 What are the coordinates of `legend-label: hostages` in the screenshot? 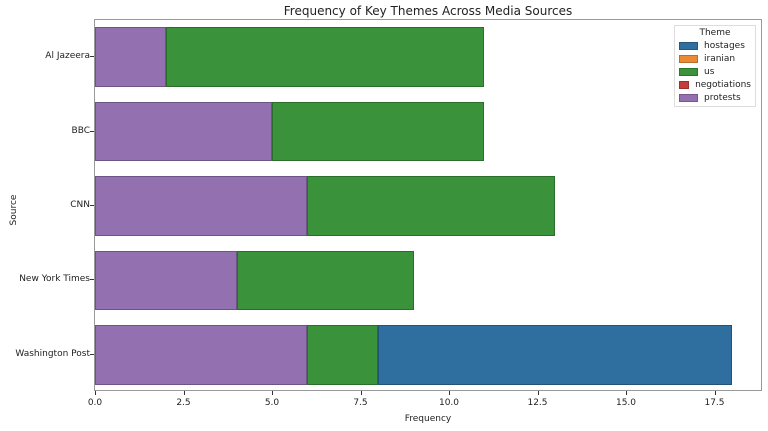 It's located at (724, 45).